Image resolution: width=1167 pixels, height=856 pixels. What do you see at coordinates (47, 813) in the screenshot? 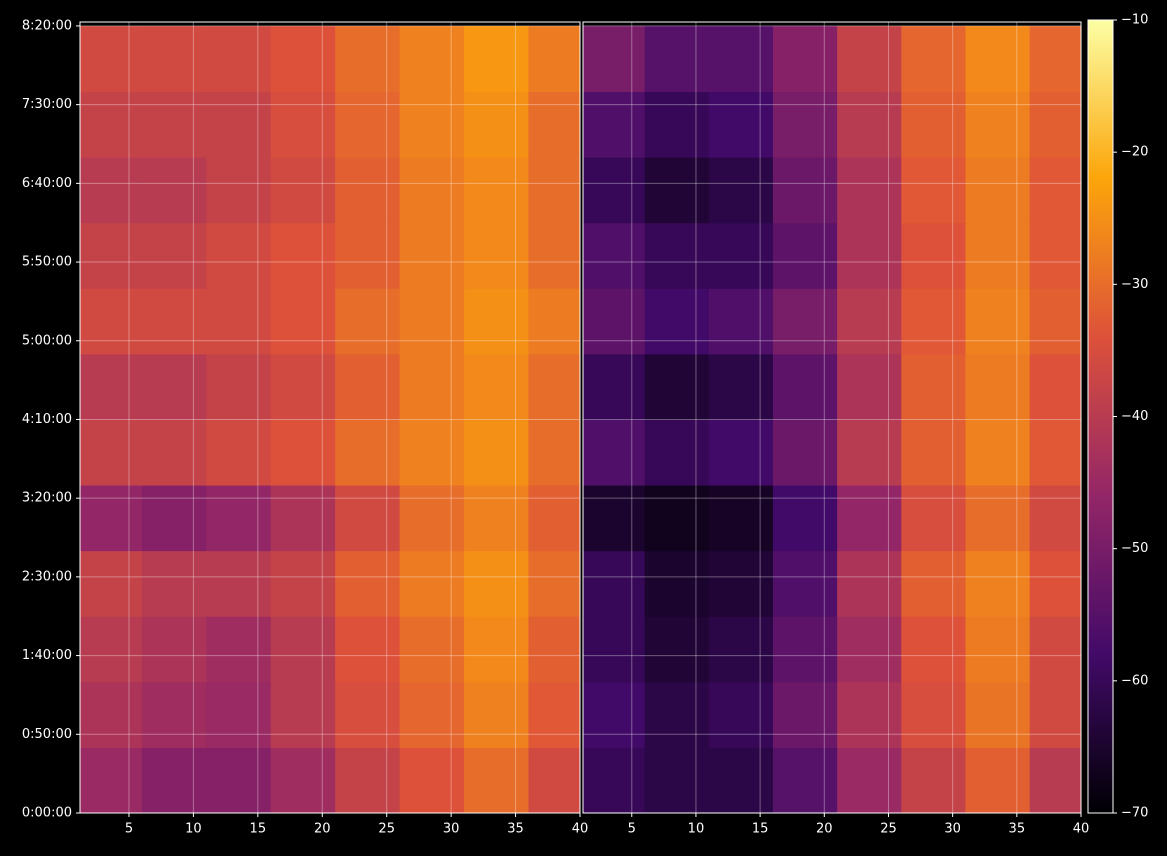
I see `y-tick-label: 0:00:00` at bounding box center [47, 813].